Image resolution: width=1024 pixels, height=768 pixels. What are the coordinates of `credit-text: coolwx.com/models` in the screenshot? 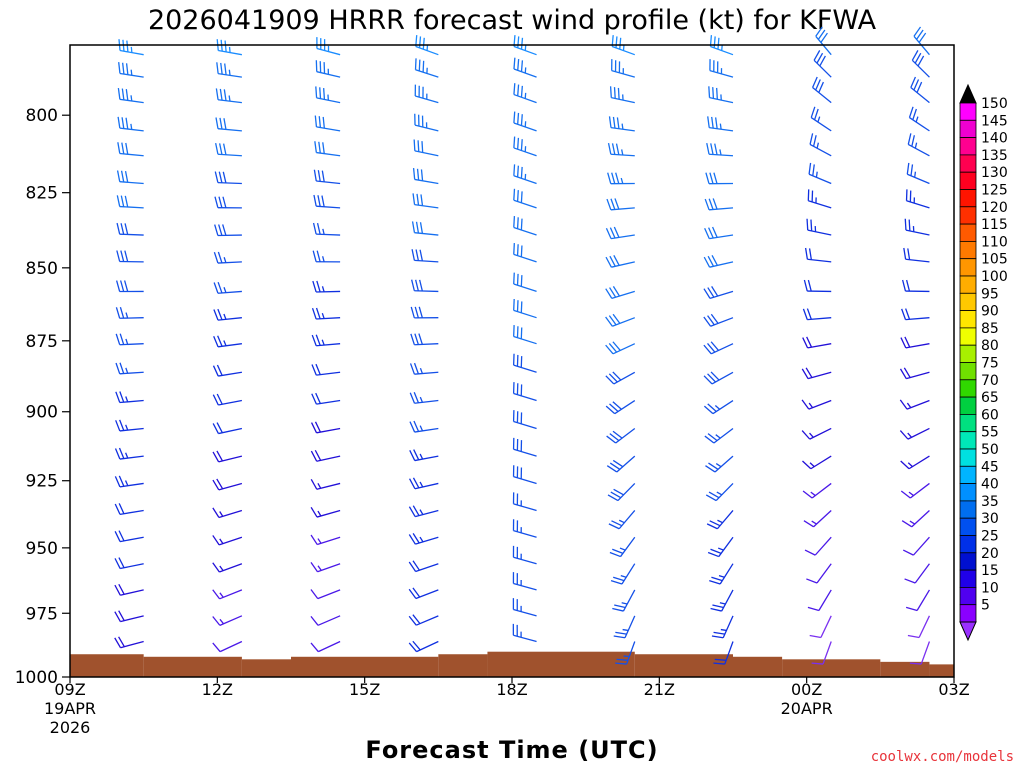 It's located at (942, 757).